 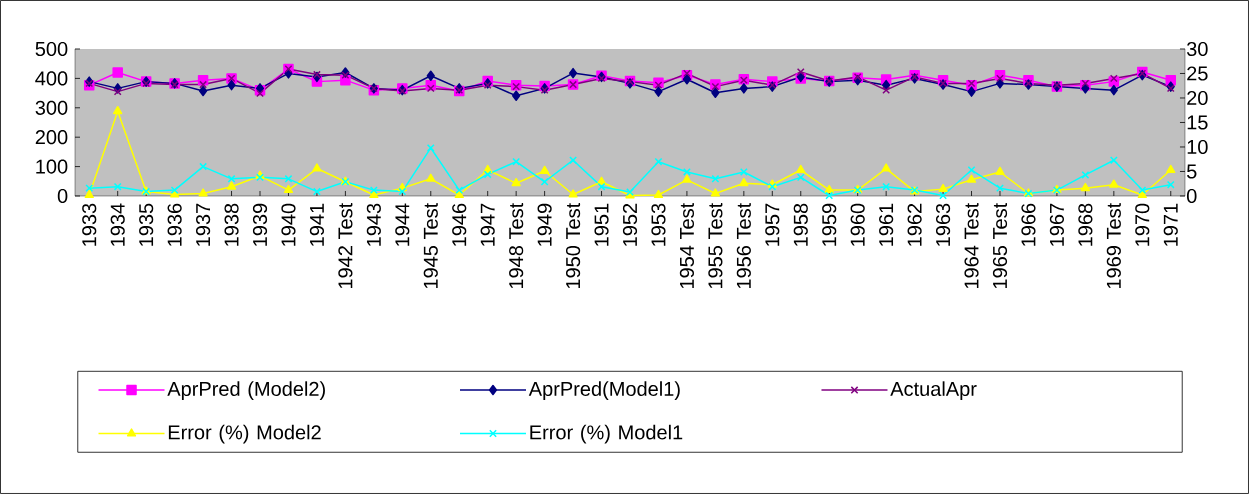 What do you see at coordinates (1191, 196) in the screenshot?
I see `y2-tick-label: 0` at bounding box center [1191, 196].